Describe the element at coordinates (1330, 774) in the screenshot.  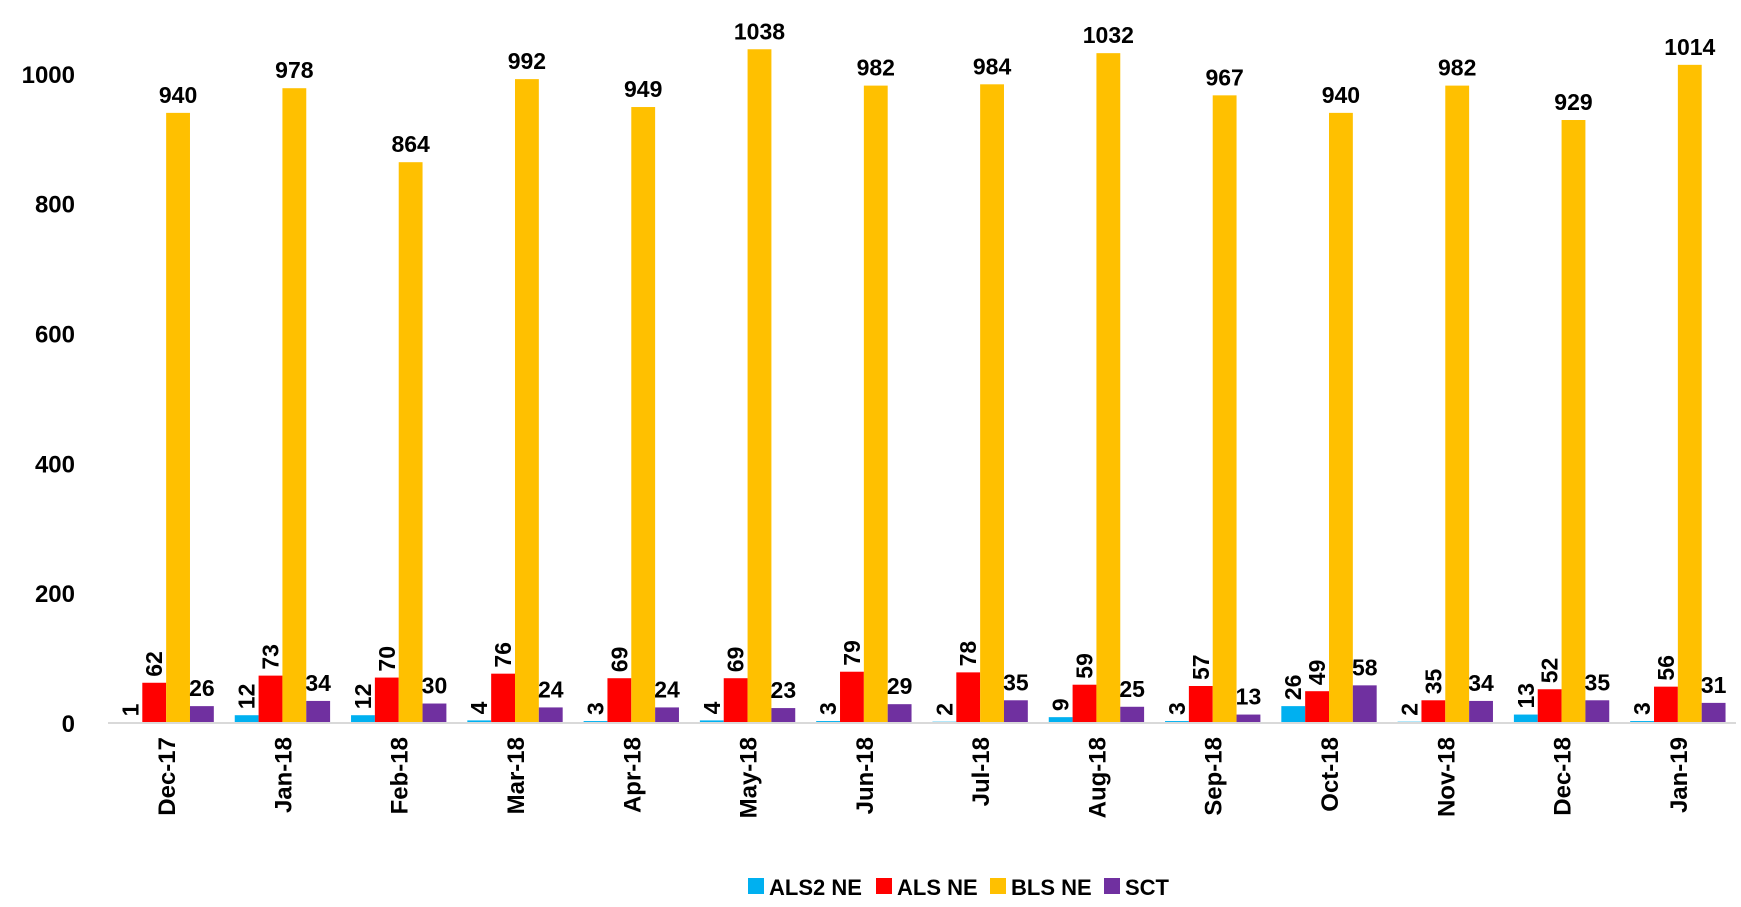
I see `x-tick-label: Oct-18` at that location.